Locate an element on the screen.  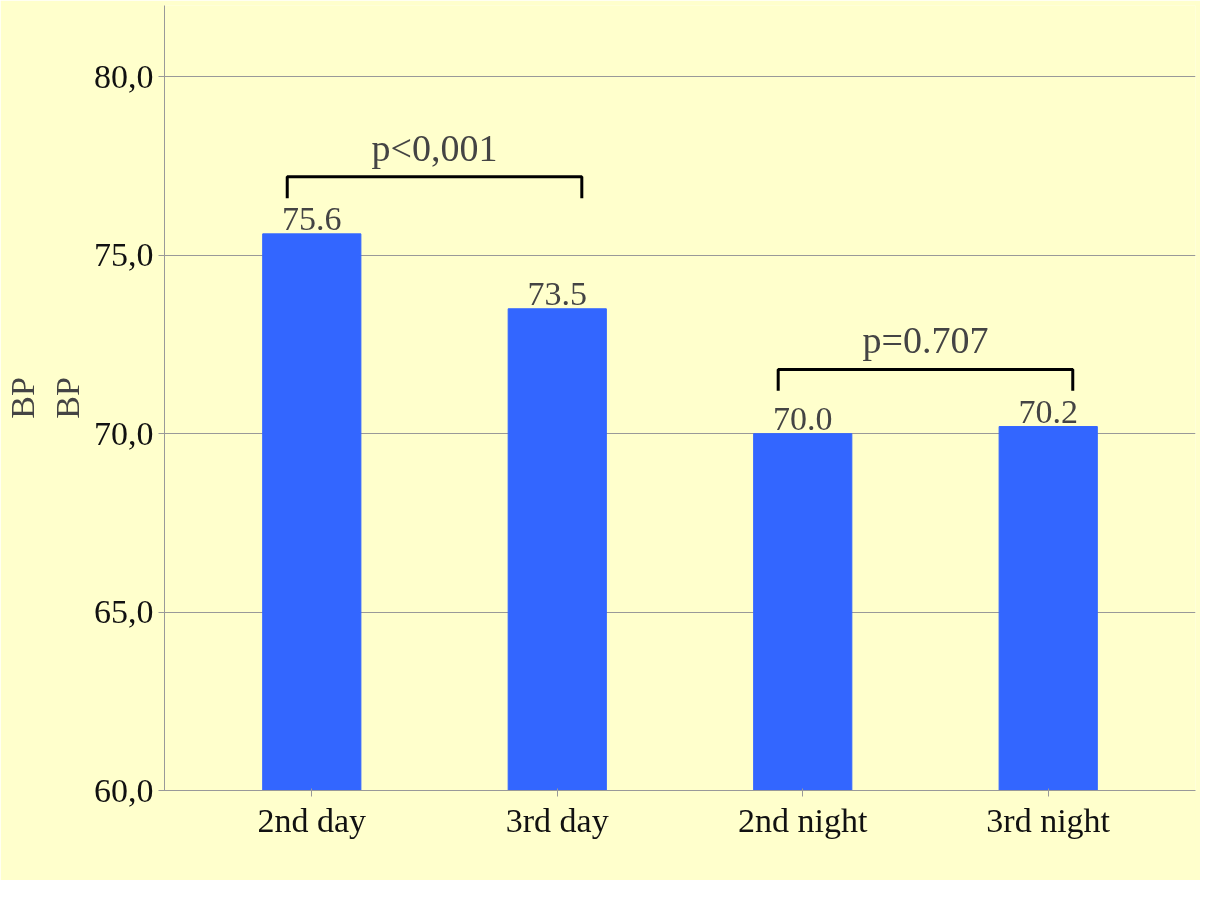
annotation: p=0.707 is located at coordinates (925, 340).